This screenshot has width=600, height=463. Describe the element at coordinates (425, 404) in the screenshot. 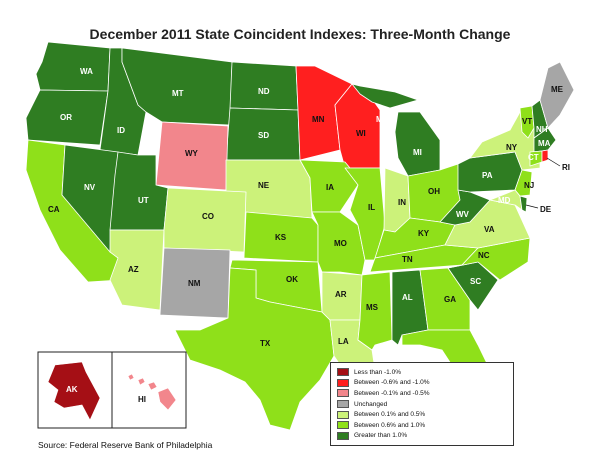

I see `legend-item: Unchanged` at that location.